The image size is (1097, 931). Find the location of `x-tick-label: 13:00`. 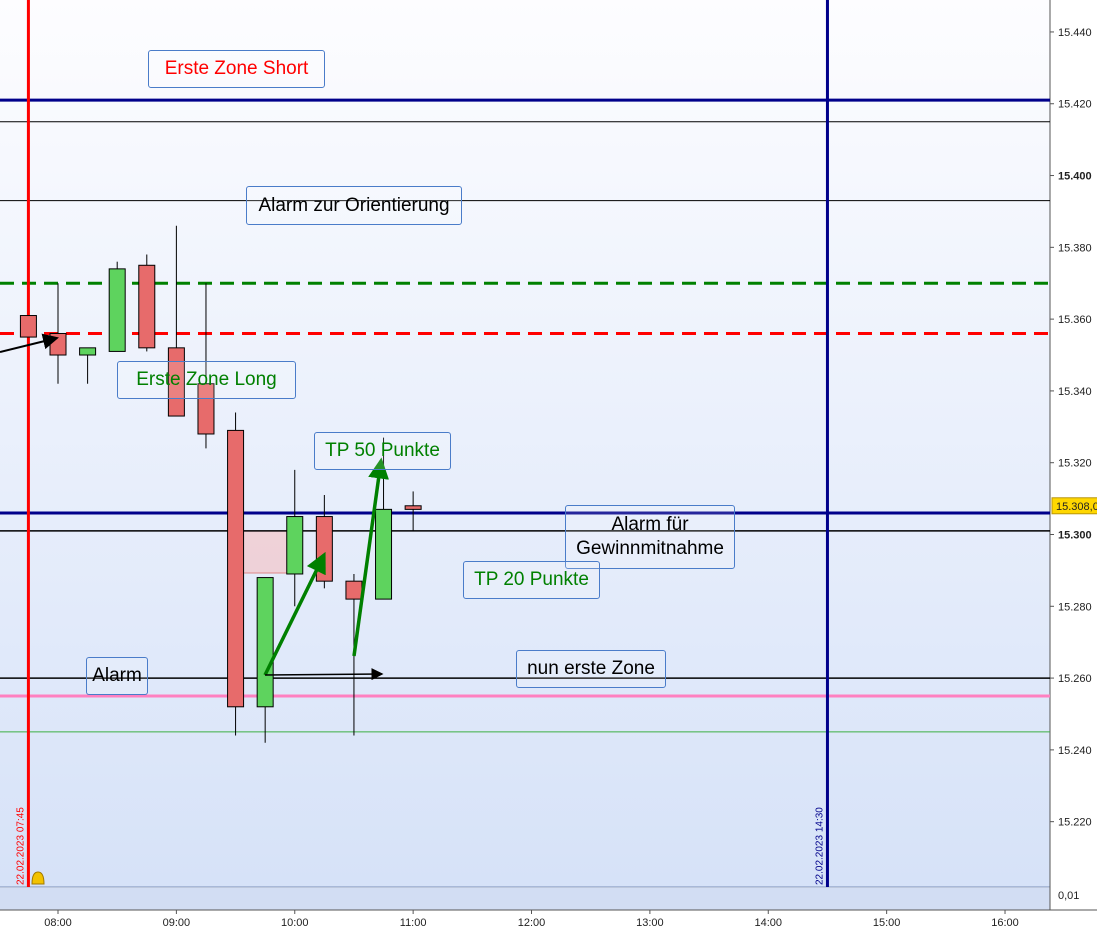

x-tick-label: 13:00 is located at coordinates (650, 923).